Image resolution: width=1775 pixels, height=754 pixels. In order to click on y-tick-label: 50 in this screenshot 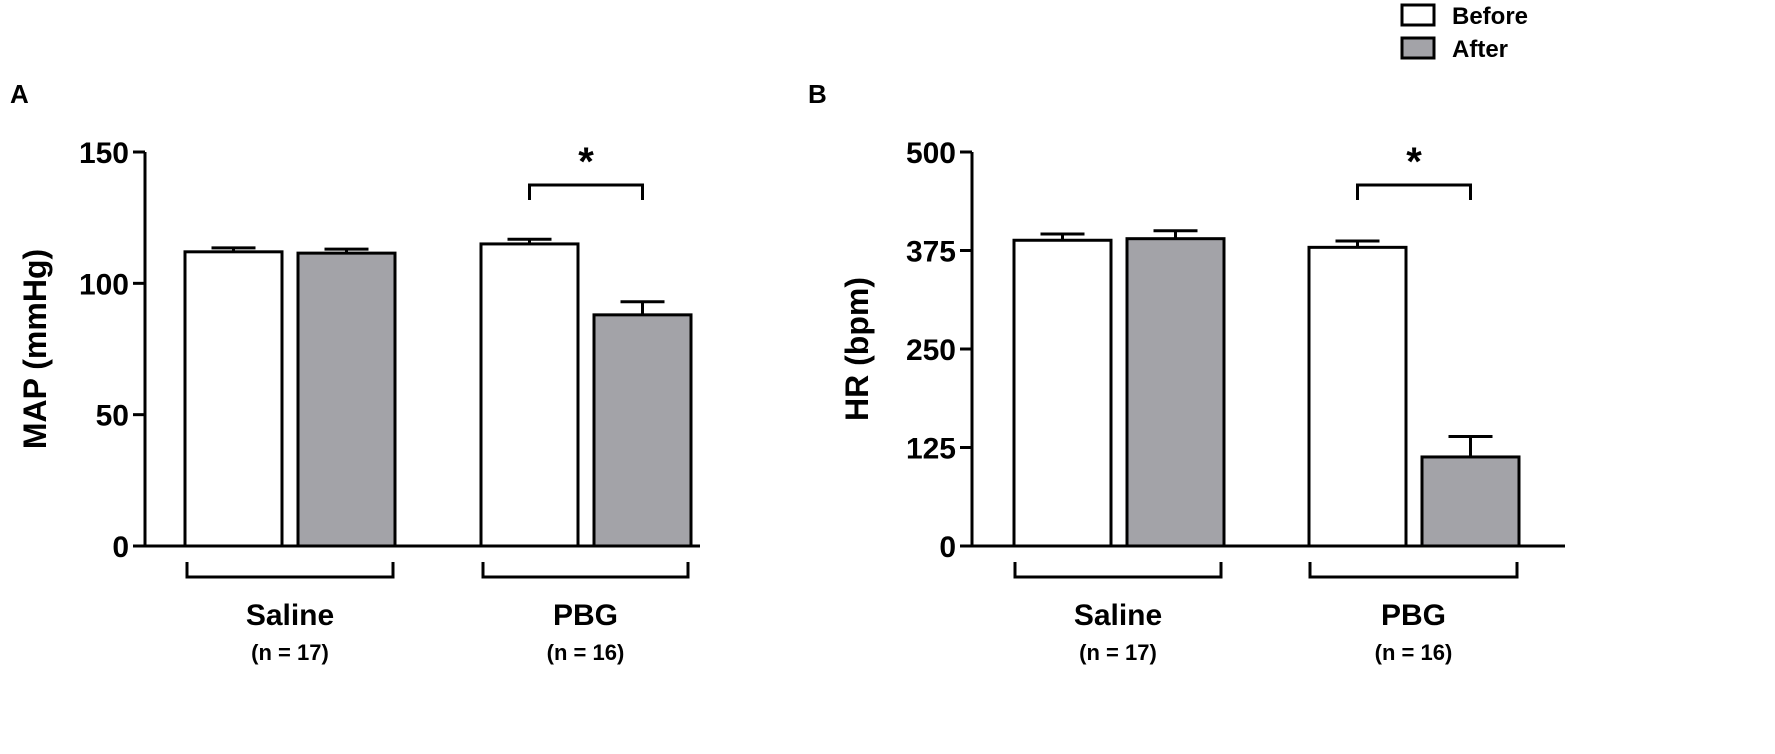, I will do `click(112, 416)`.